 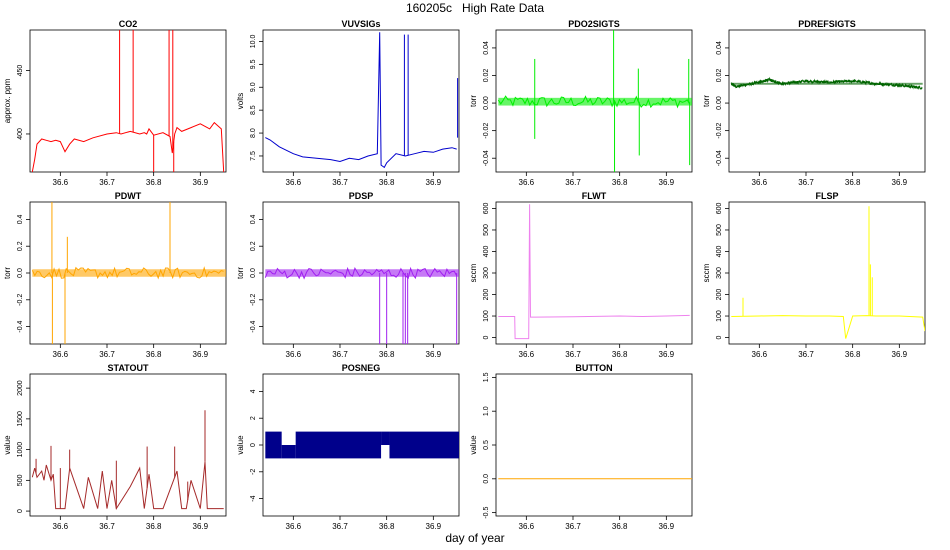 What do you see at coordinates (253, 472) in the screenshot?
I see `y-tick-label: -2` at bounding box center [253, 472].